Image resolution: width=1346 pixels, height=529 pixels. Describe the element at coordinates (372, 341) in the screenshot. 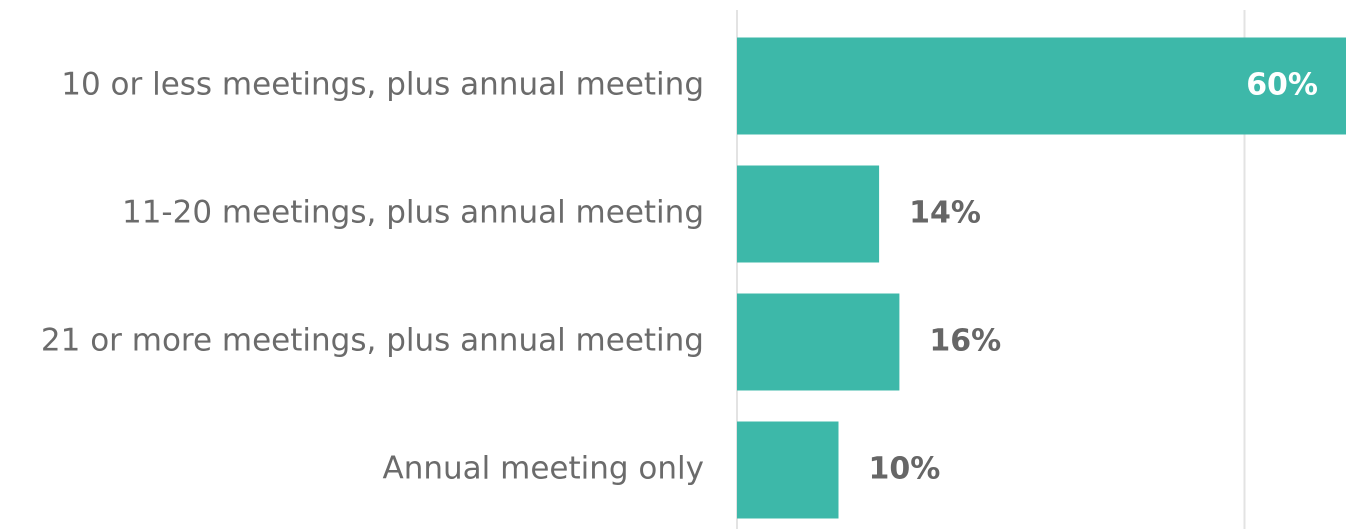

I see `category-label: 21 or more meetings, plus annual meeting` at that location.